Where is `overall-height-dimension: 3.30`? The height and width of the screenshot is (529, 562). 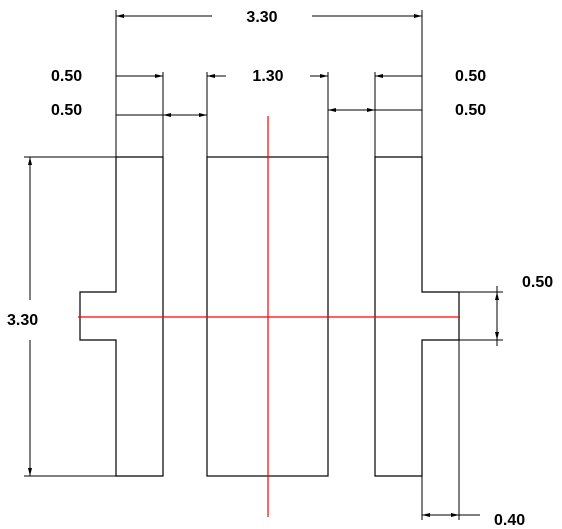
overall-height-dimension: 3.30 is located at coordinates (61, 316).